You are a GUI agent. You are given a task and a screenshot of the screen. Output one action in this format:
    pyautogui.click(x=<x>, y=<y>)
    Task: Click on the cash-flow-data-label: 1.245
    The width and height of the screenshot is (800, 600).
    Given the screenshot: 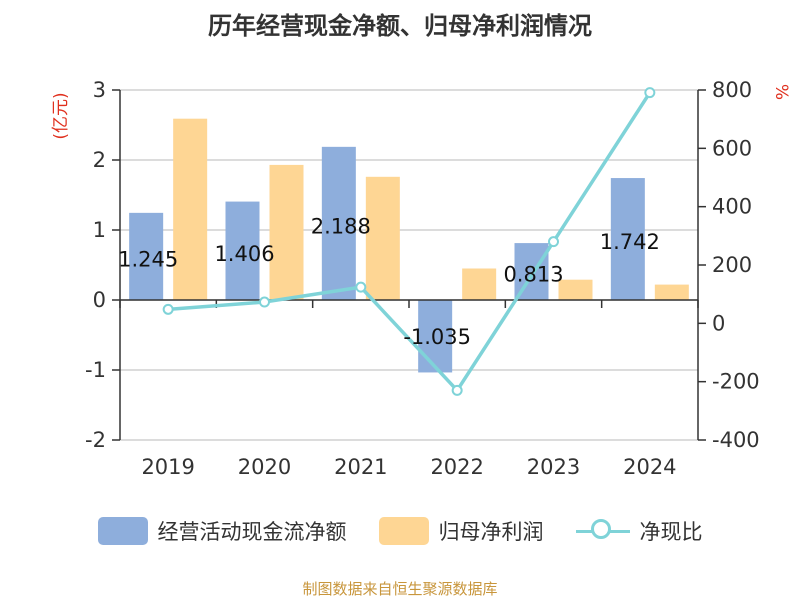 What is the action you would take?
    pyautogui.click(x=148, y=259)
    